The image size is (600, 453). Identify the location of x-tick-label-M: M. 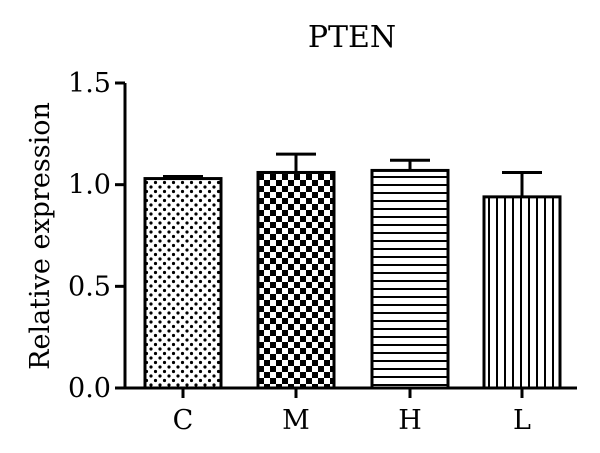
(296, 420).